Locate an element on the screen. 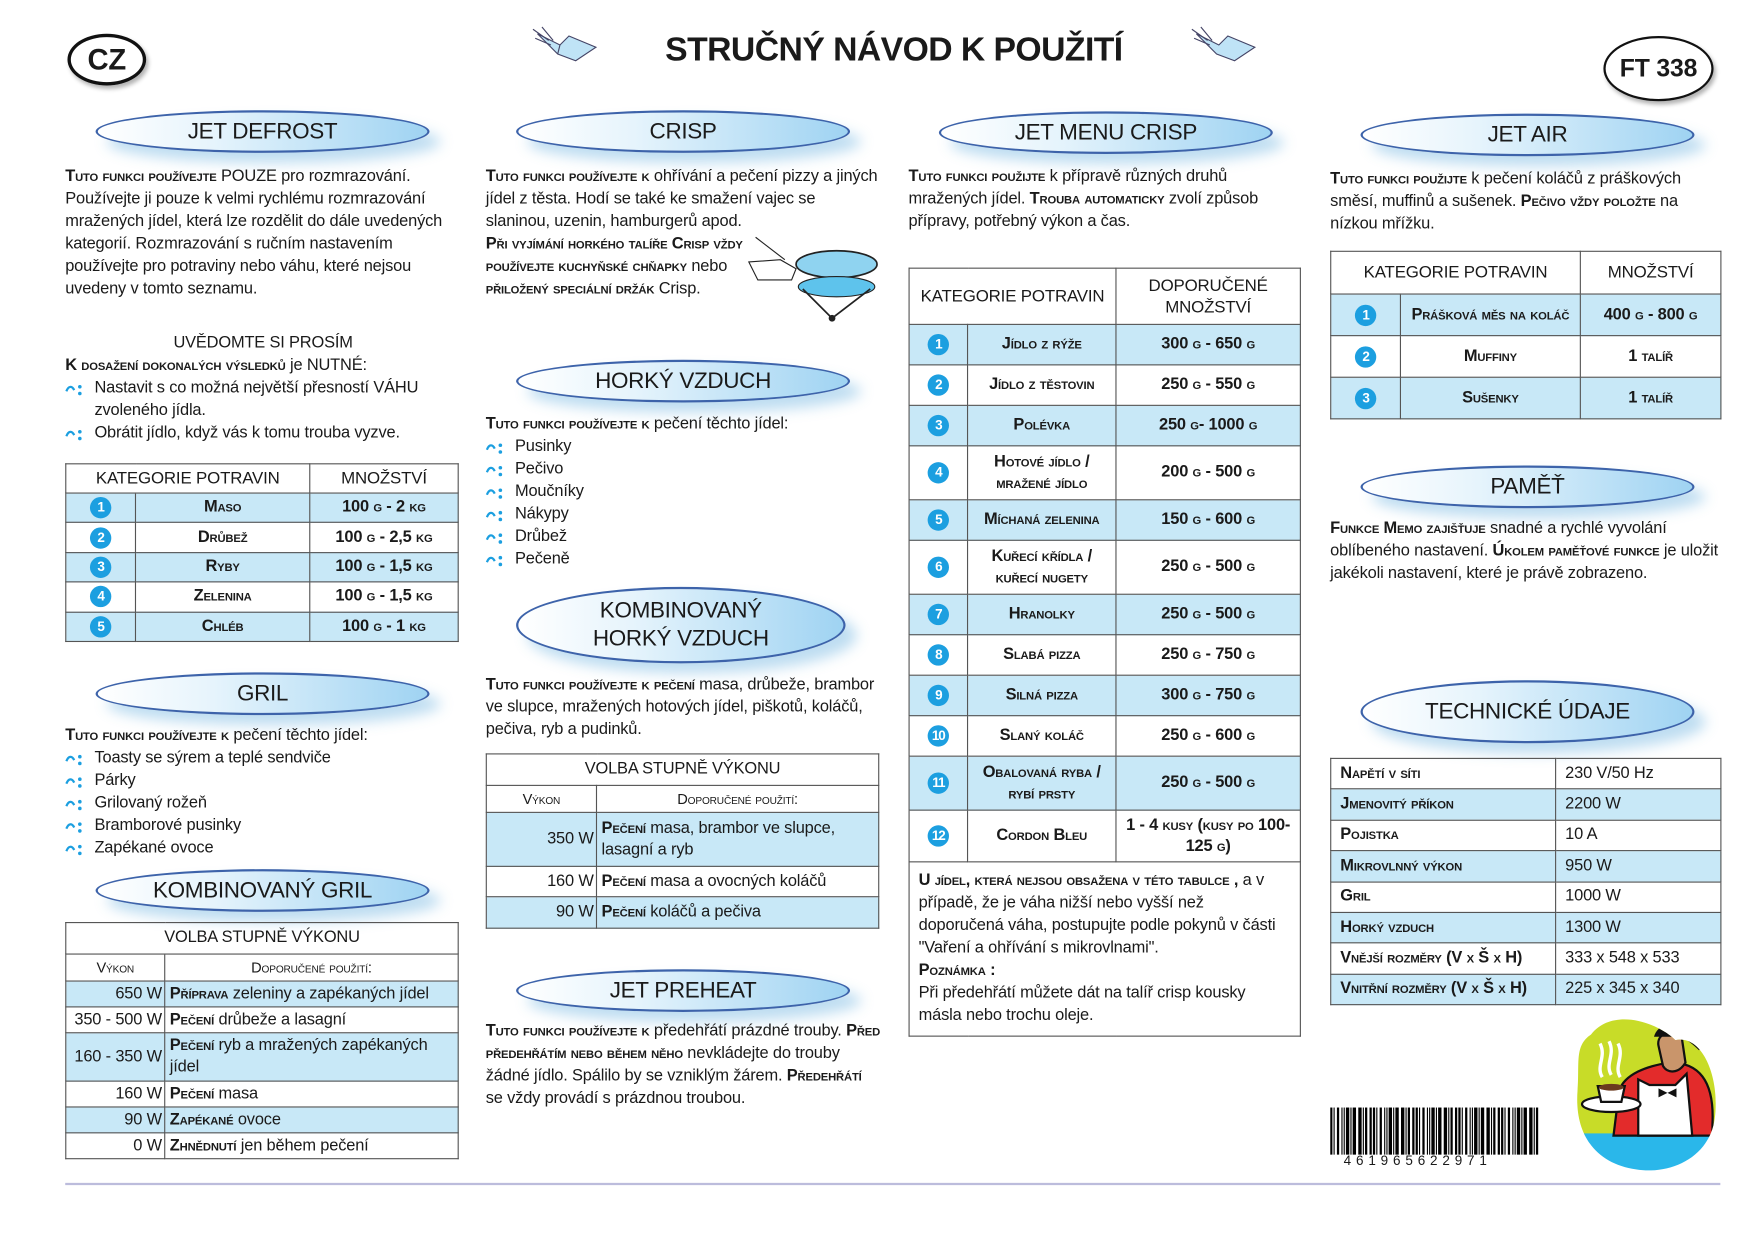  quantity: 250 g - 600 g is located at coordinates (1208, 736).